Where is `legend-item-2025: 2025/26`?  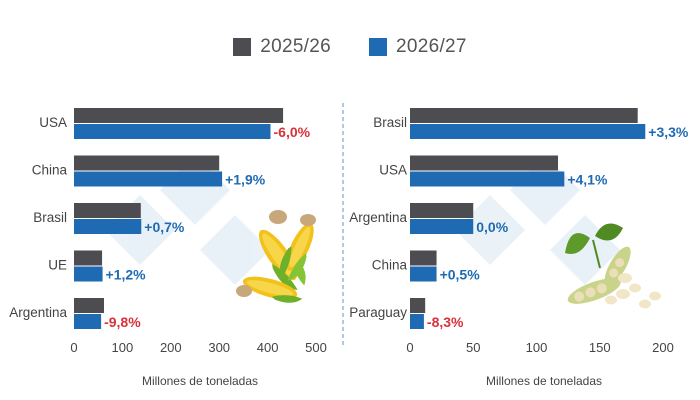 legend-item-2025: 2025/26 is located at coordinates (282, 47).